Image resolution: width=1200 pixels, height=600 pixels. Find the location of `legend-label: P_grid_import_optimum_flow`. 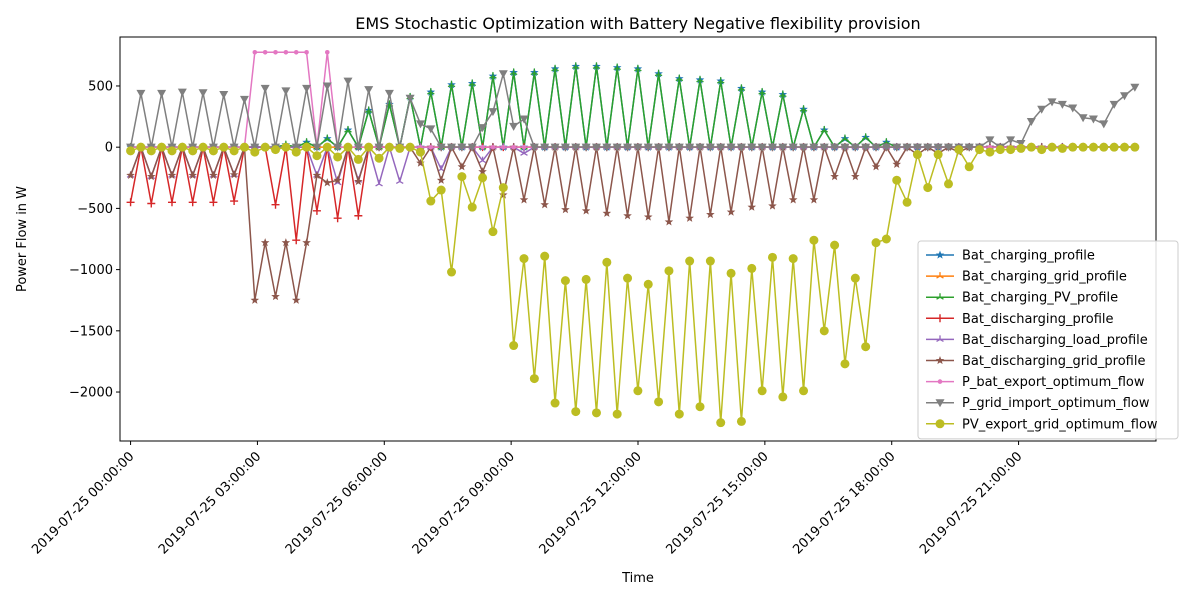

legend-label: P_grid_import_optimum_flow is located at coordinates (1056, 403).